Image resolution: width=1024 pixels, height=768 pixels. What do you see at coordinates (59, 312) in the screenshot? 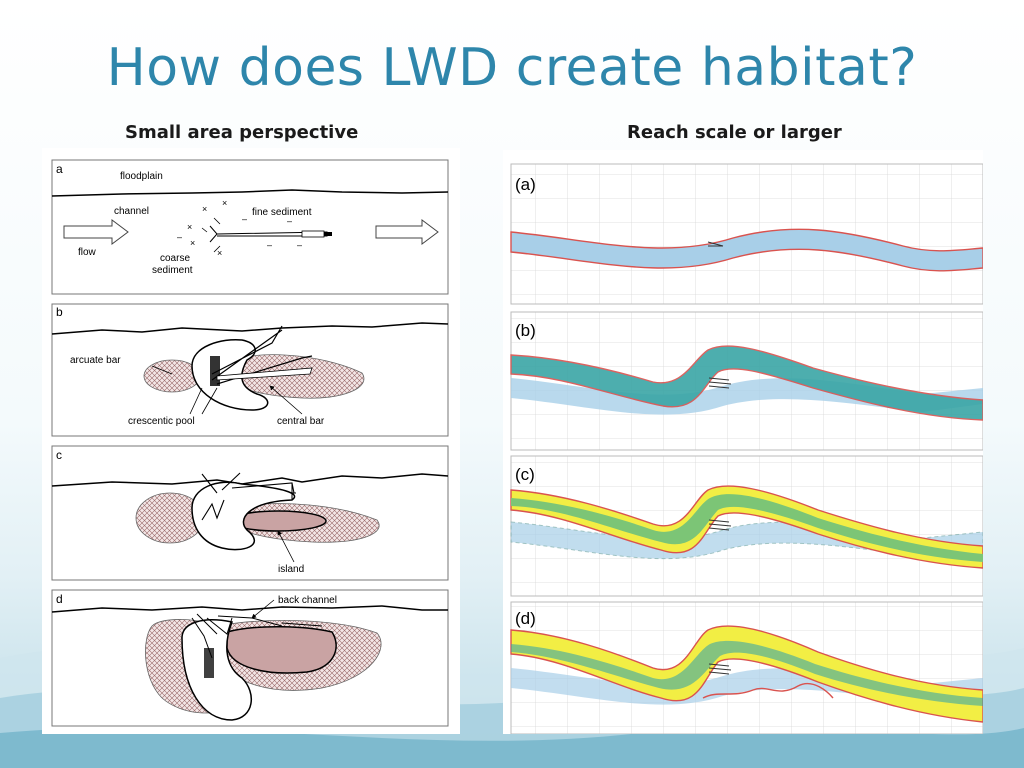
I see `panel-b-letter: b` at bounding box center [59, 312].